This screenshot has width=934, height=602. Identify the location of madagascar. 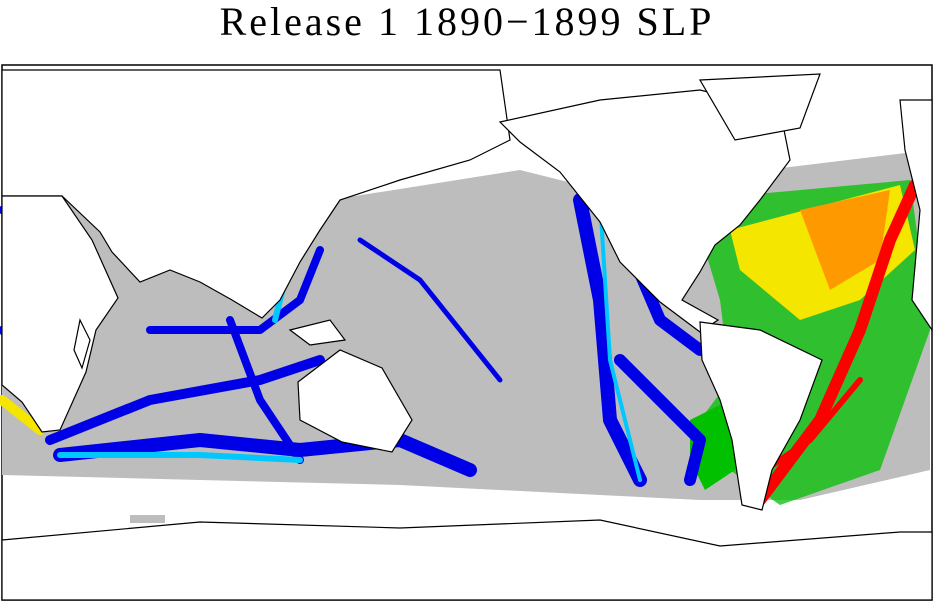
(82, 344).